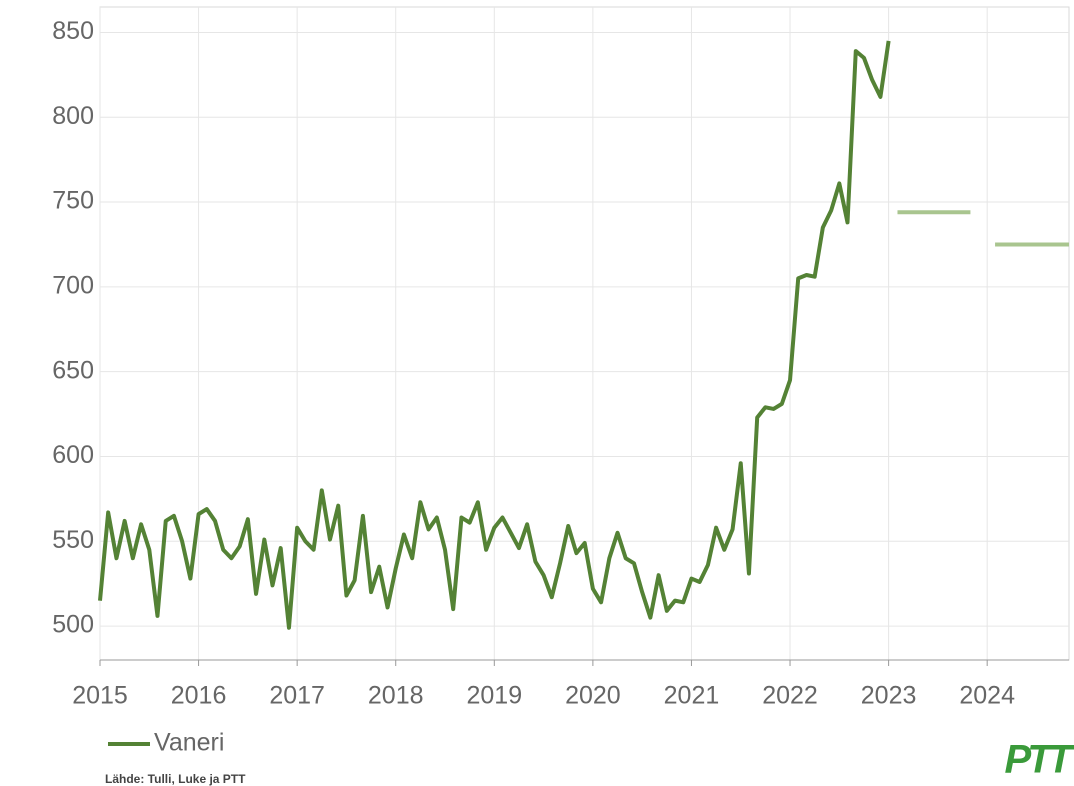 The height and width of the screenshot is (786, 1074). I want to click on logo: PTT, so click(1039, 760).